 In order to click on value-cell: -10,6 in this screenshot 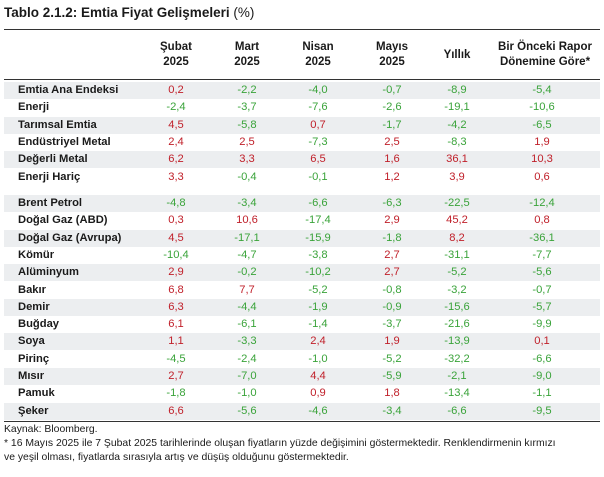, I will do `click(542, 107)`.